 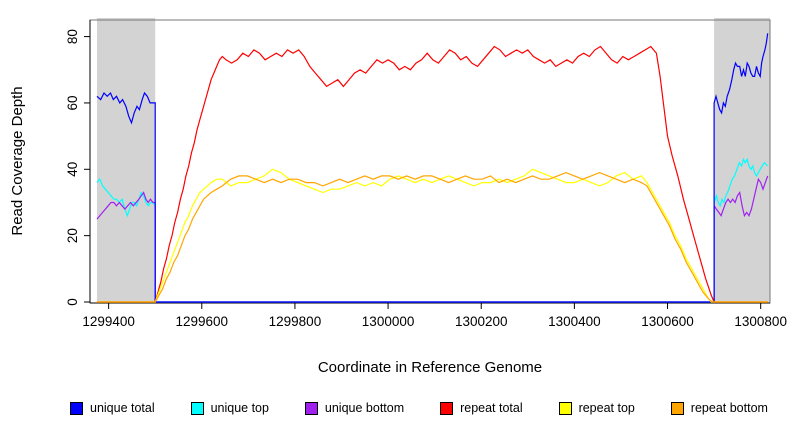 What do you see at coordinates (239, 408) in the screenshot?
I see `legend-label-unique-top: unique top` at bounding box center [239, 408].